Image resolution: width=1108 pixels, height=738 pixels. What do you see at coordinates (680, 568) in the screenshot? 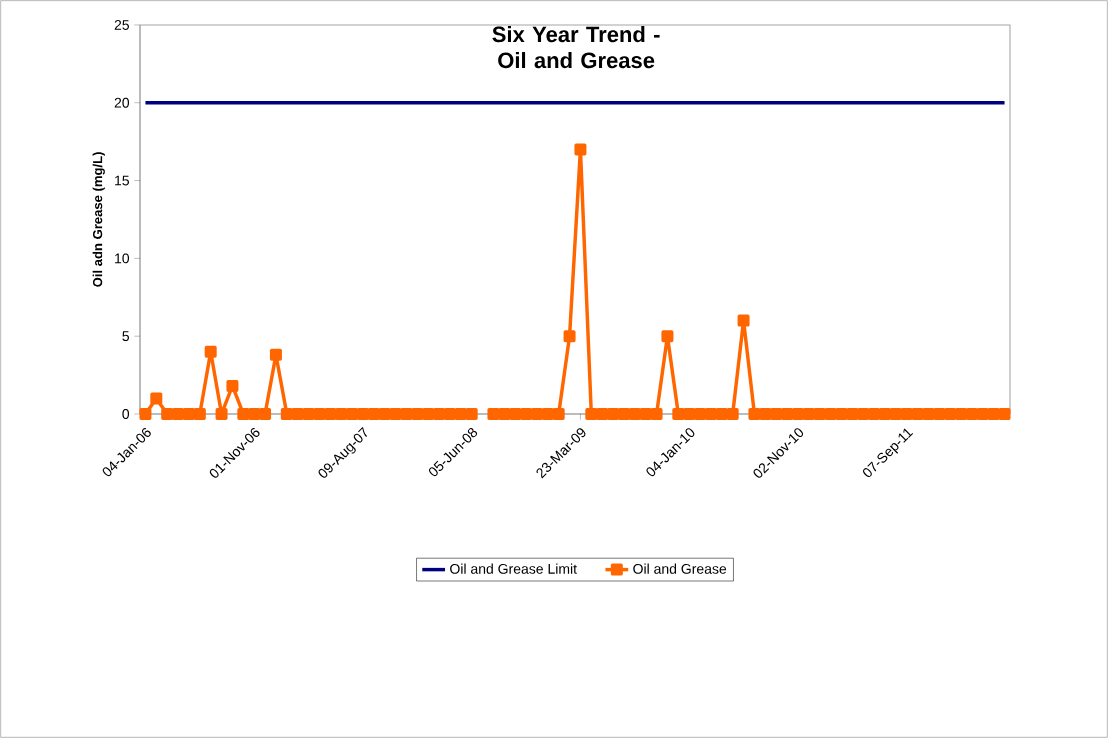
I see `legend-label: Oil and Grease` at bounding box center [680, 568].